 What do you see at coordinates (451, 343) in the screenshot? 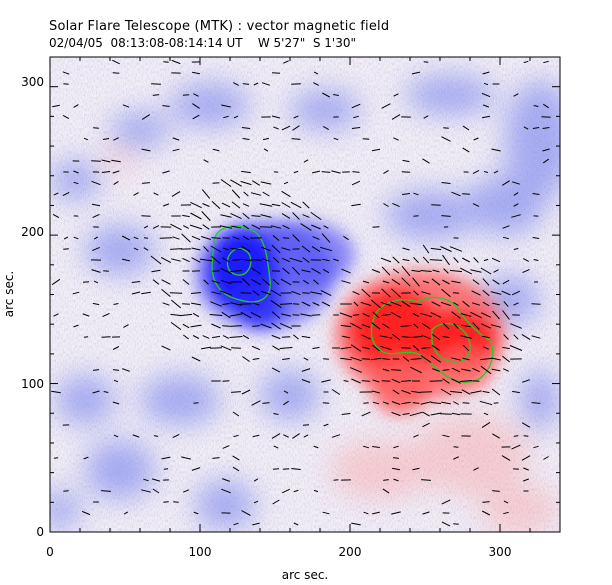
I see `contour-positive-inner` at bounding box center [451, 343].